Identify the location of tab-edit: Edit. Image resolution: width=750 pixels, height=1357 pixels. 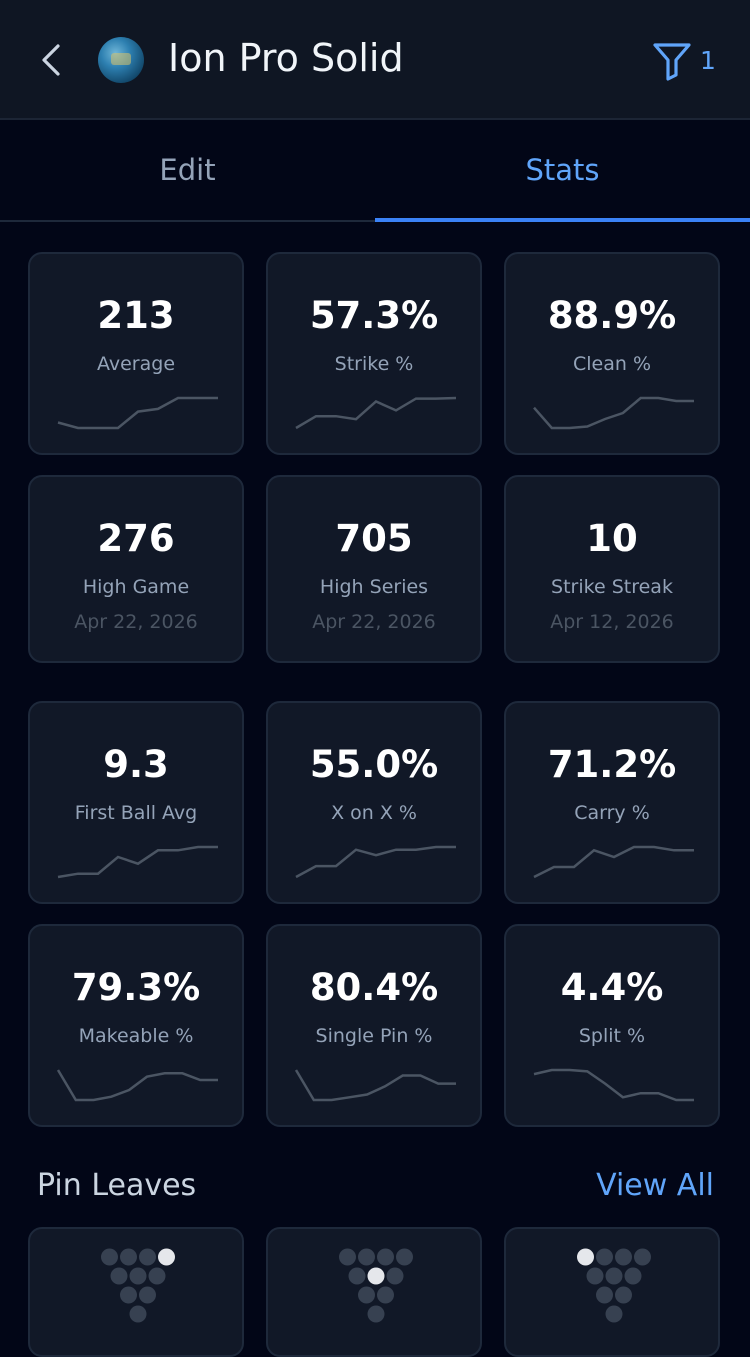
(187, 170).